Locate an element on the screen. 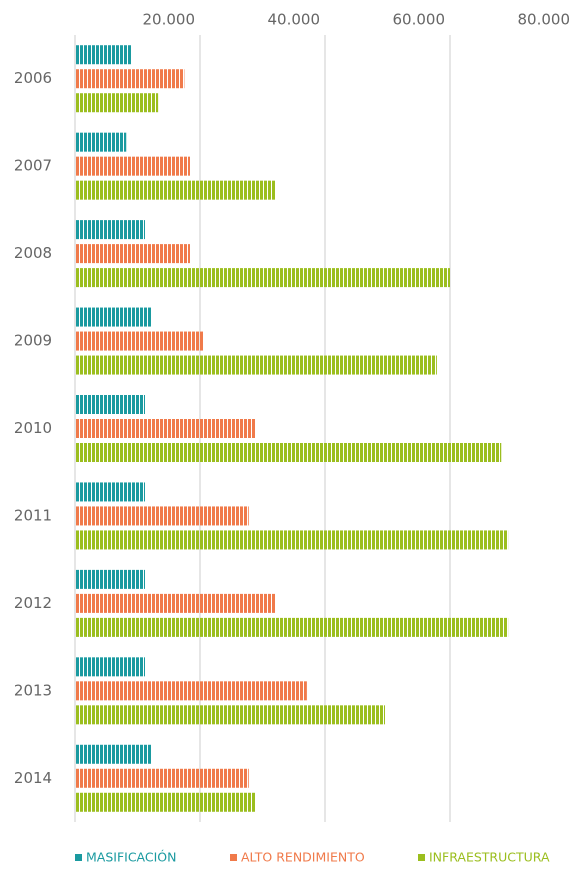 The width and height of the screenshot is (573, 870). x-tick-label: 20.000 is located at coordinates (169, 20).